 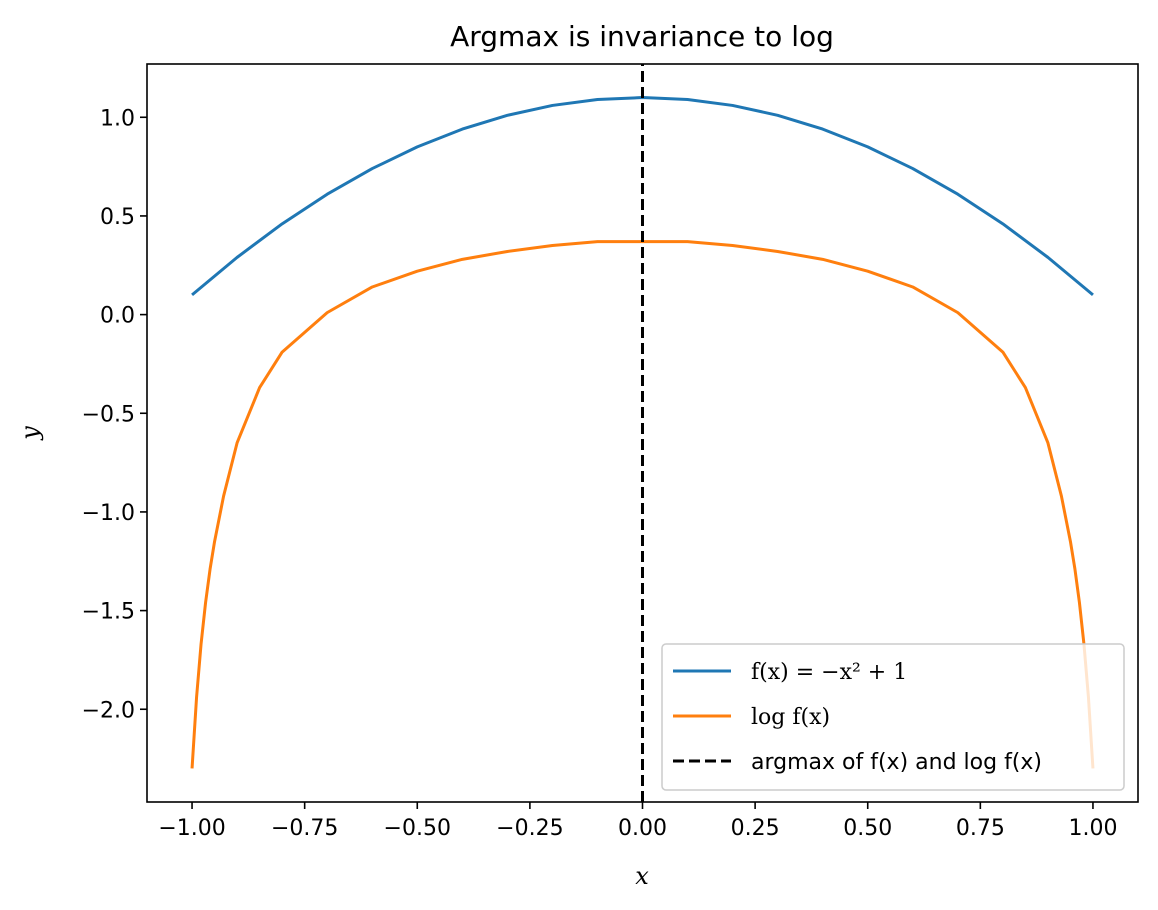 I want to click on y-tick-label: −1.5, so click(x=108, y=612).